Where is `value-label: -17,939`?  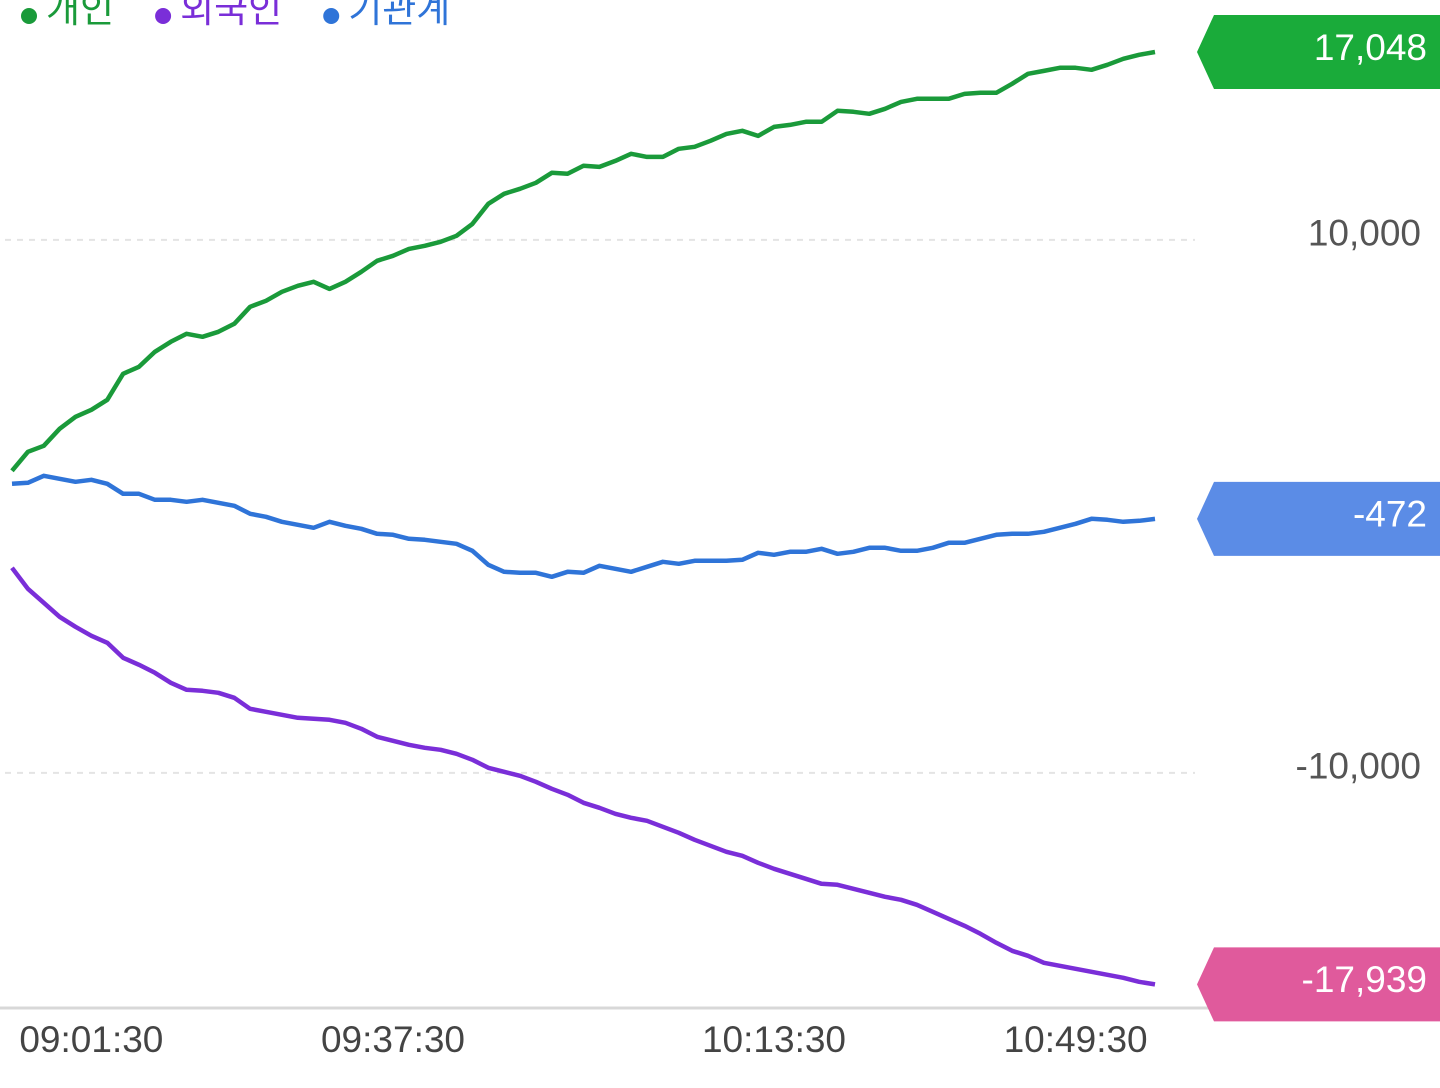 value-label: -17,939 is located at coordinates (1365, 979).